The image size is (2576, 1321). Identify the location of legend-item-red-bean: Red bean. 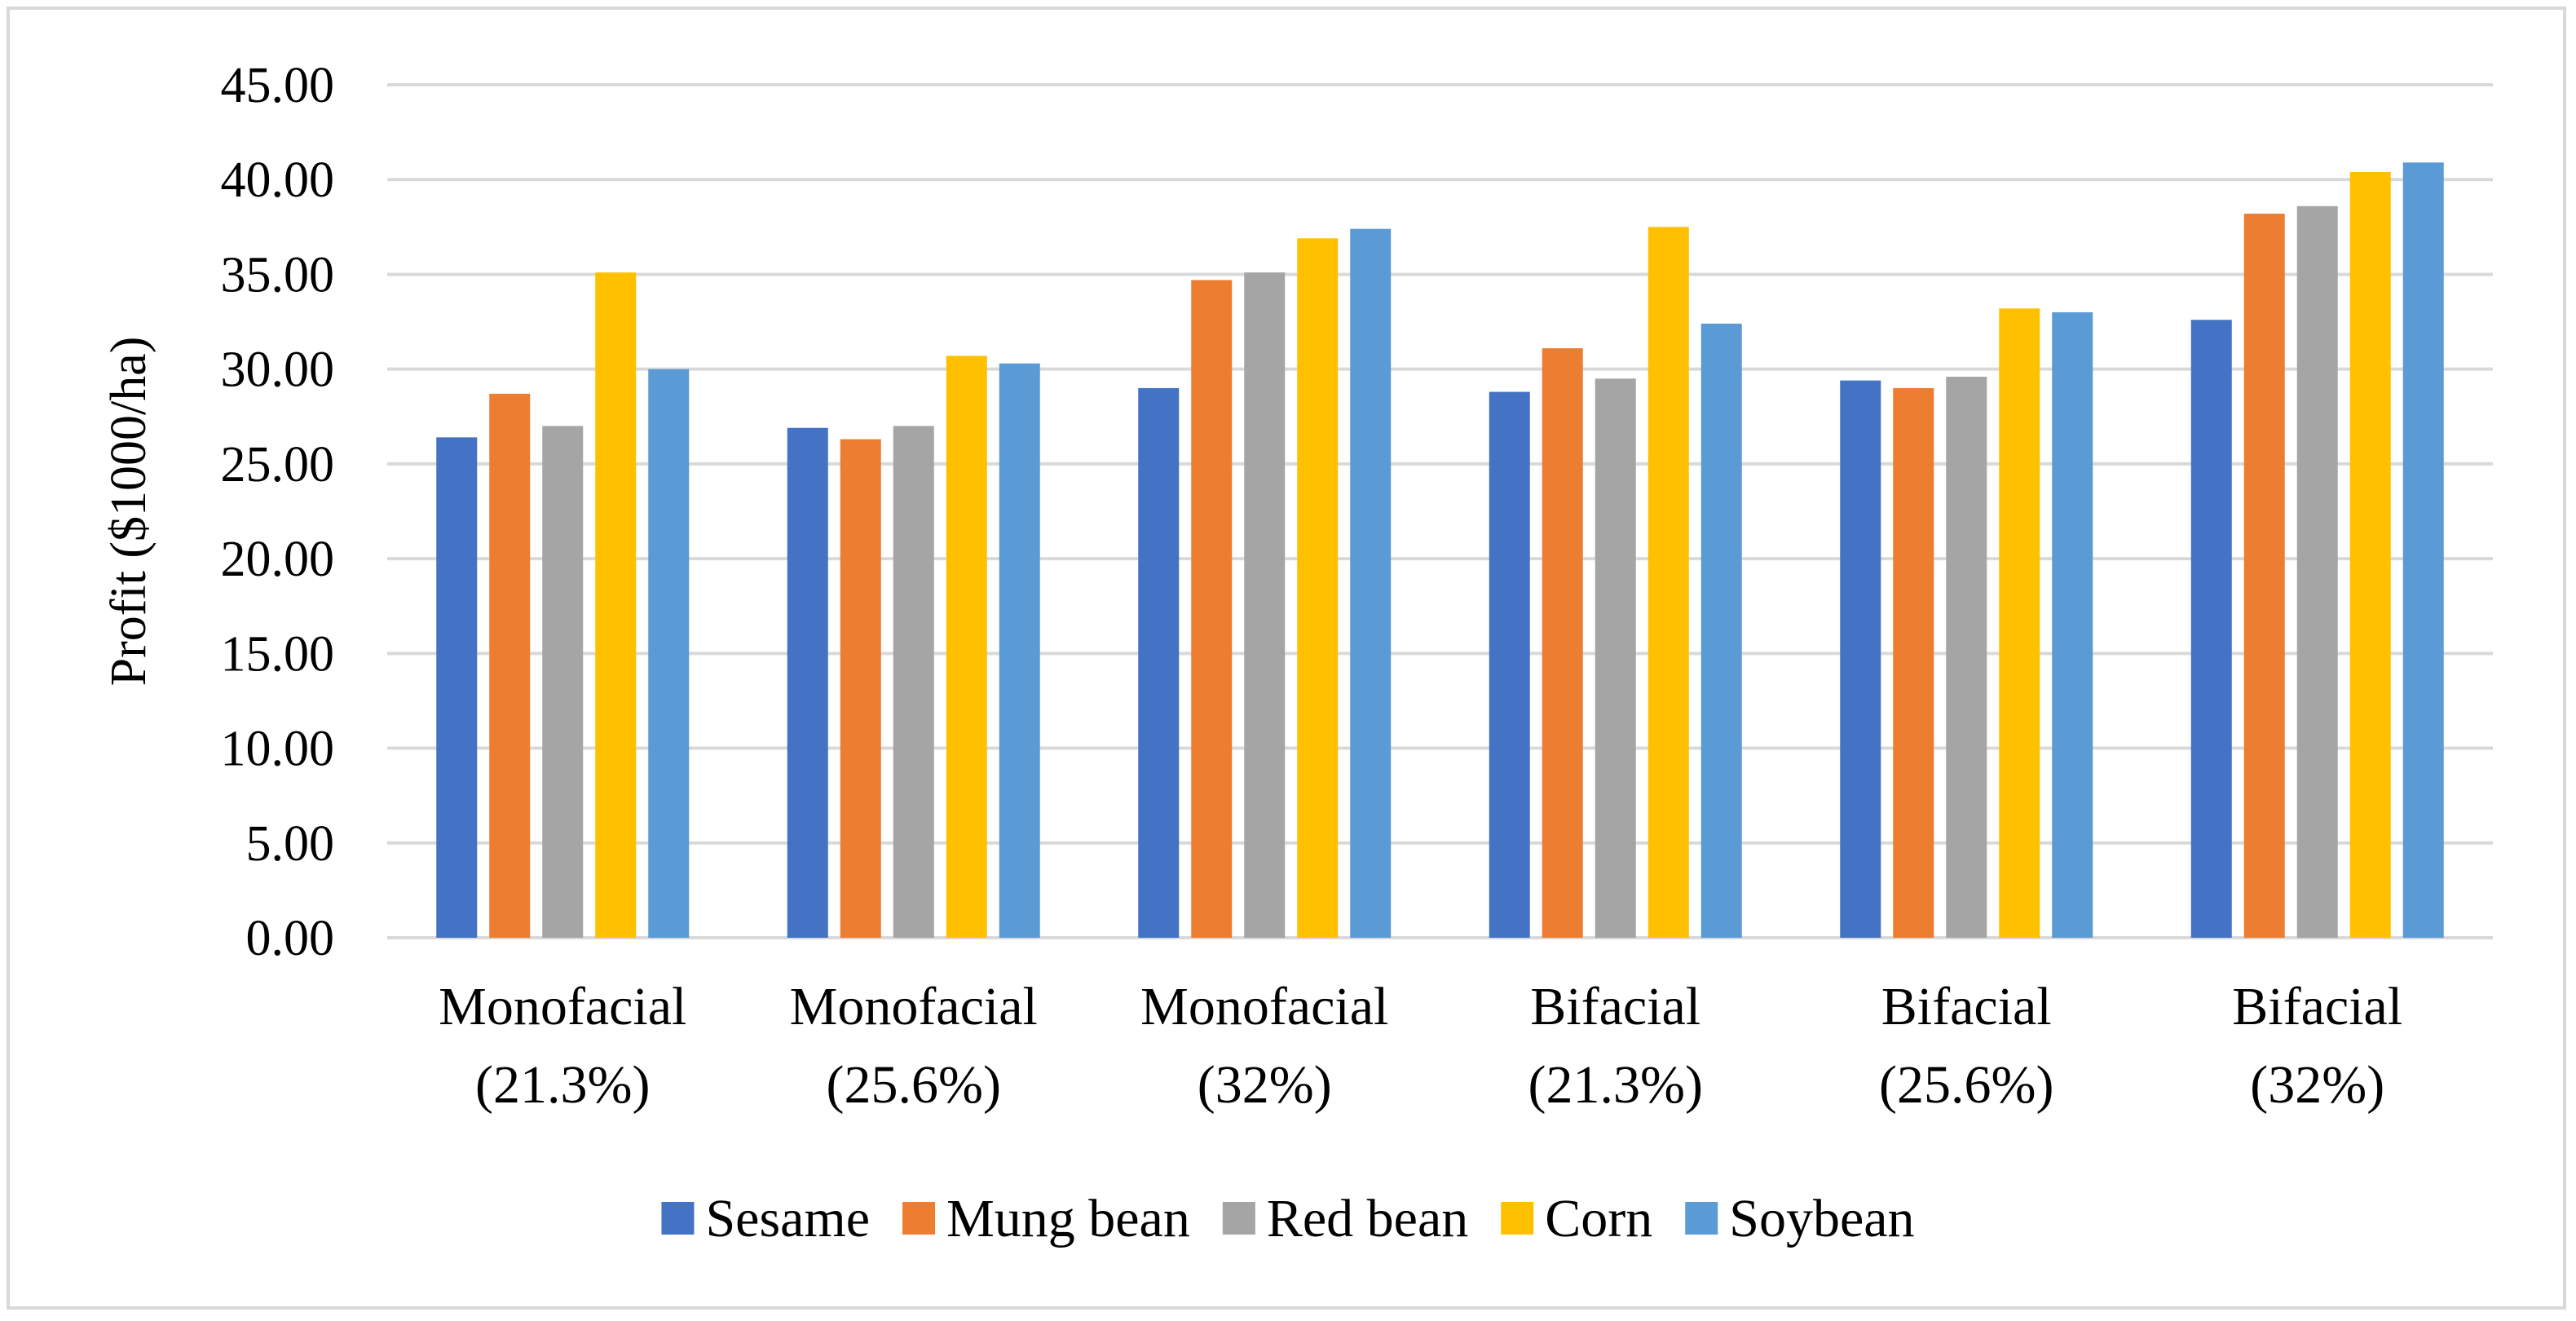
(1345, 1218).